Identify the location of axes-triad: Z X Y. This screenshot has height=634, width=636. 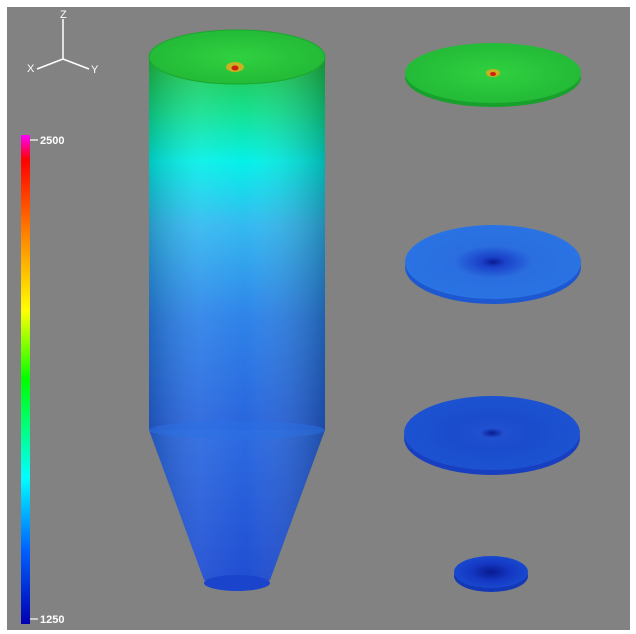
(63, 42).